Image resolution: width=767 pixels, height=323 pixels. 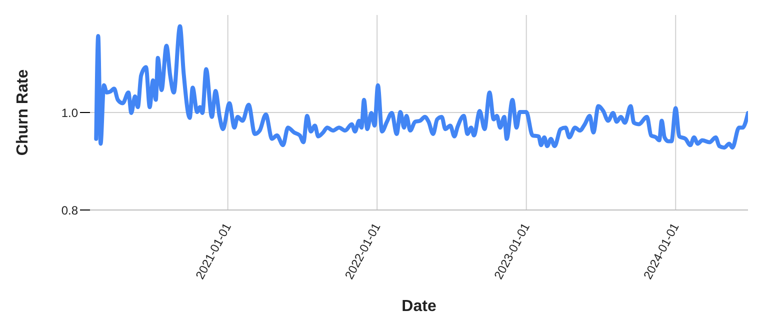 I want to click on y-tick-label: 1.0, so click(x=69, y=113).